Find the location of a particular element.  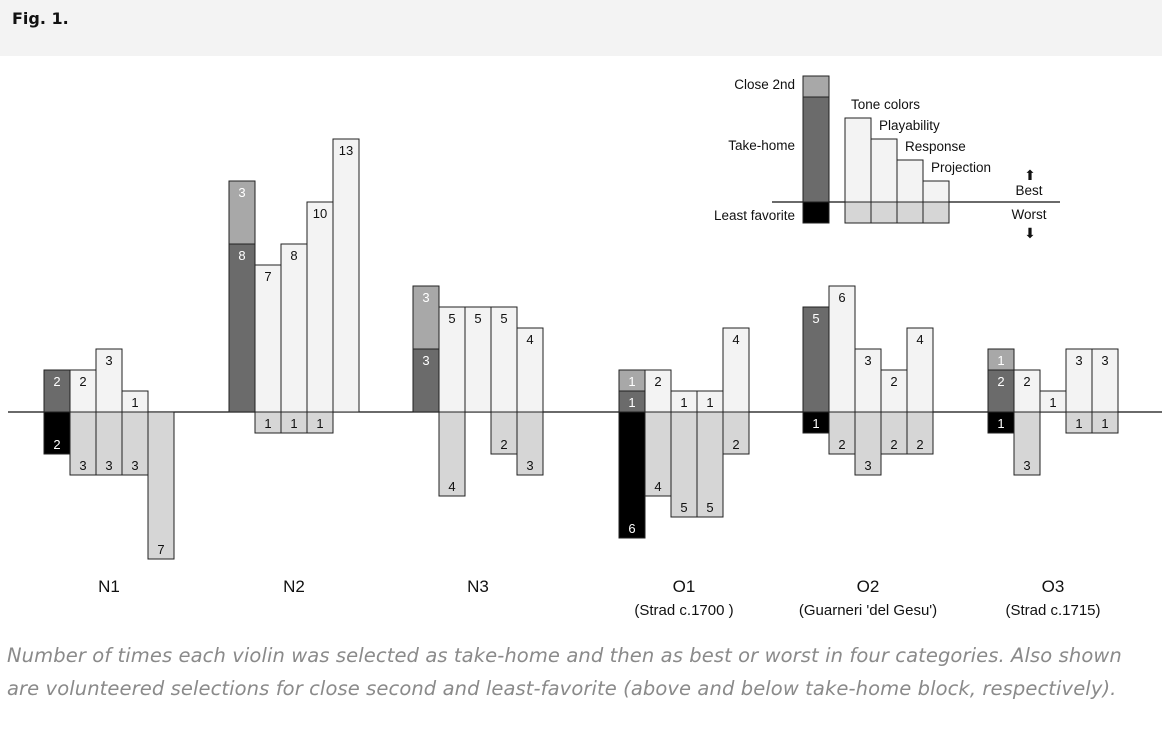

best-label: 13 is located at coordinates (346, 150).